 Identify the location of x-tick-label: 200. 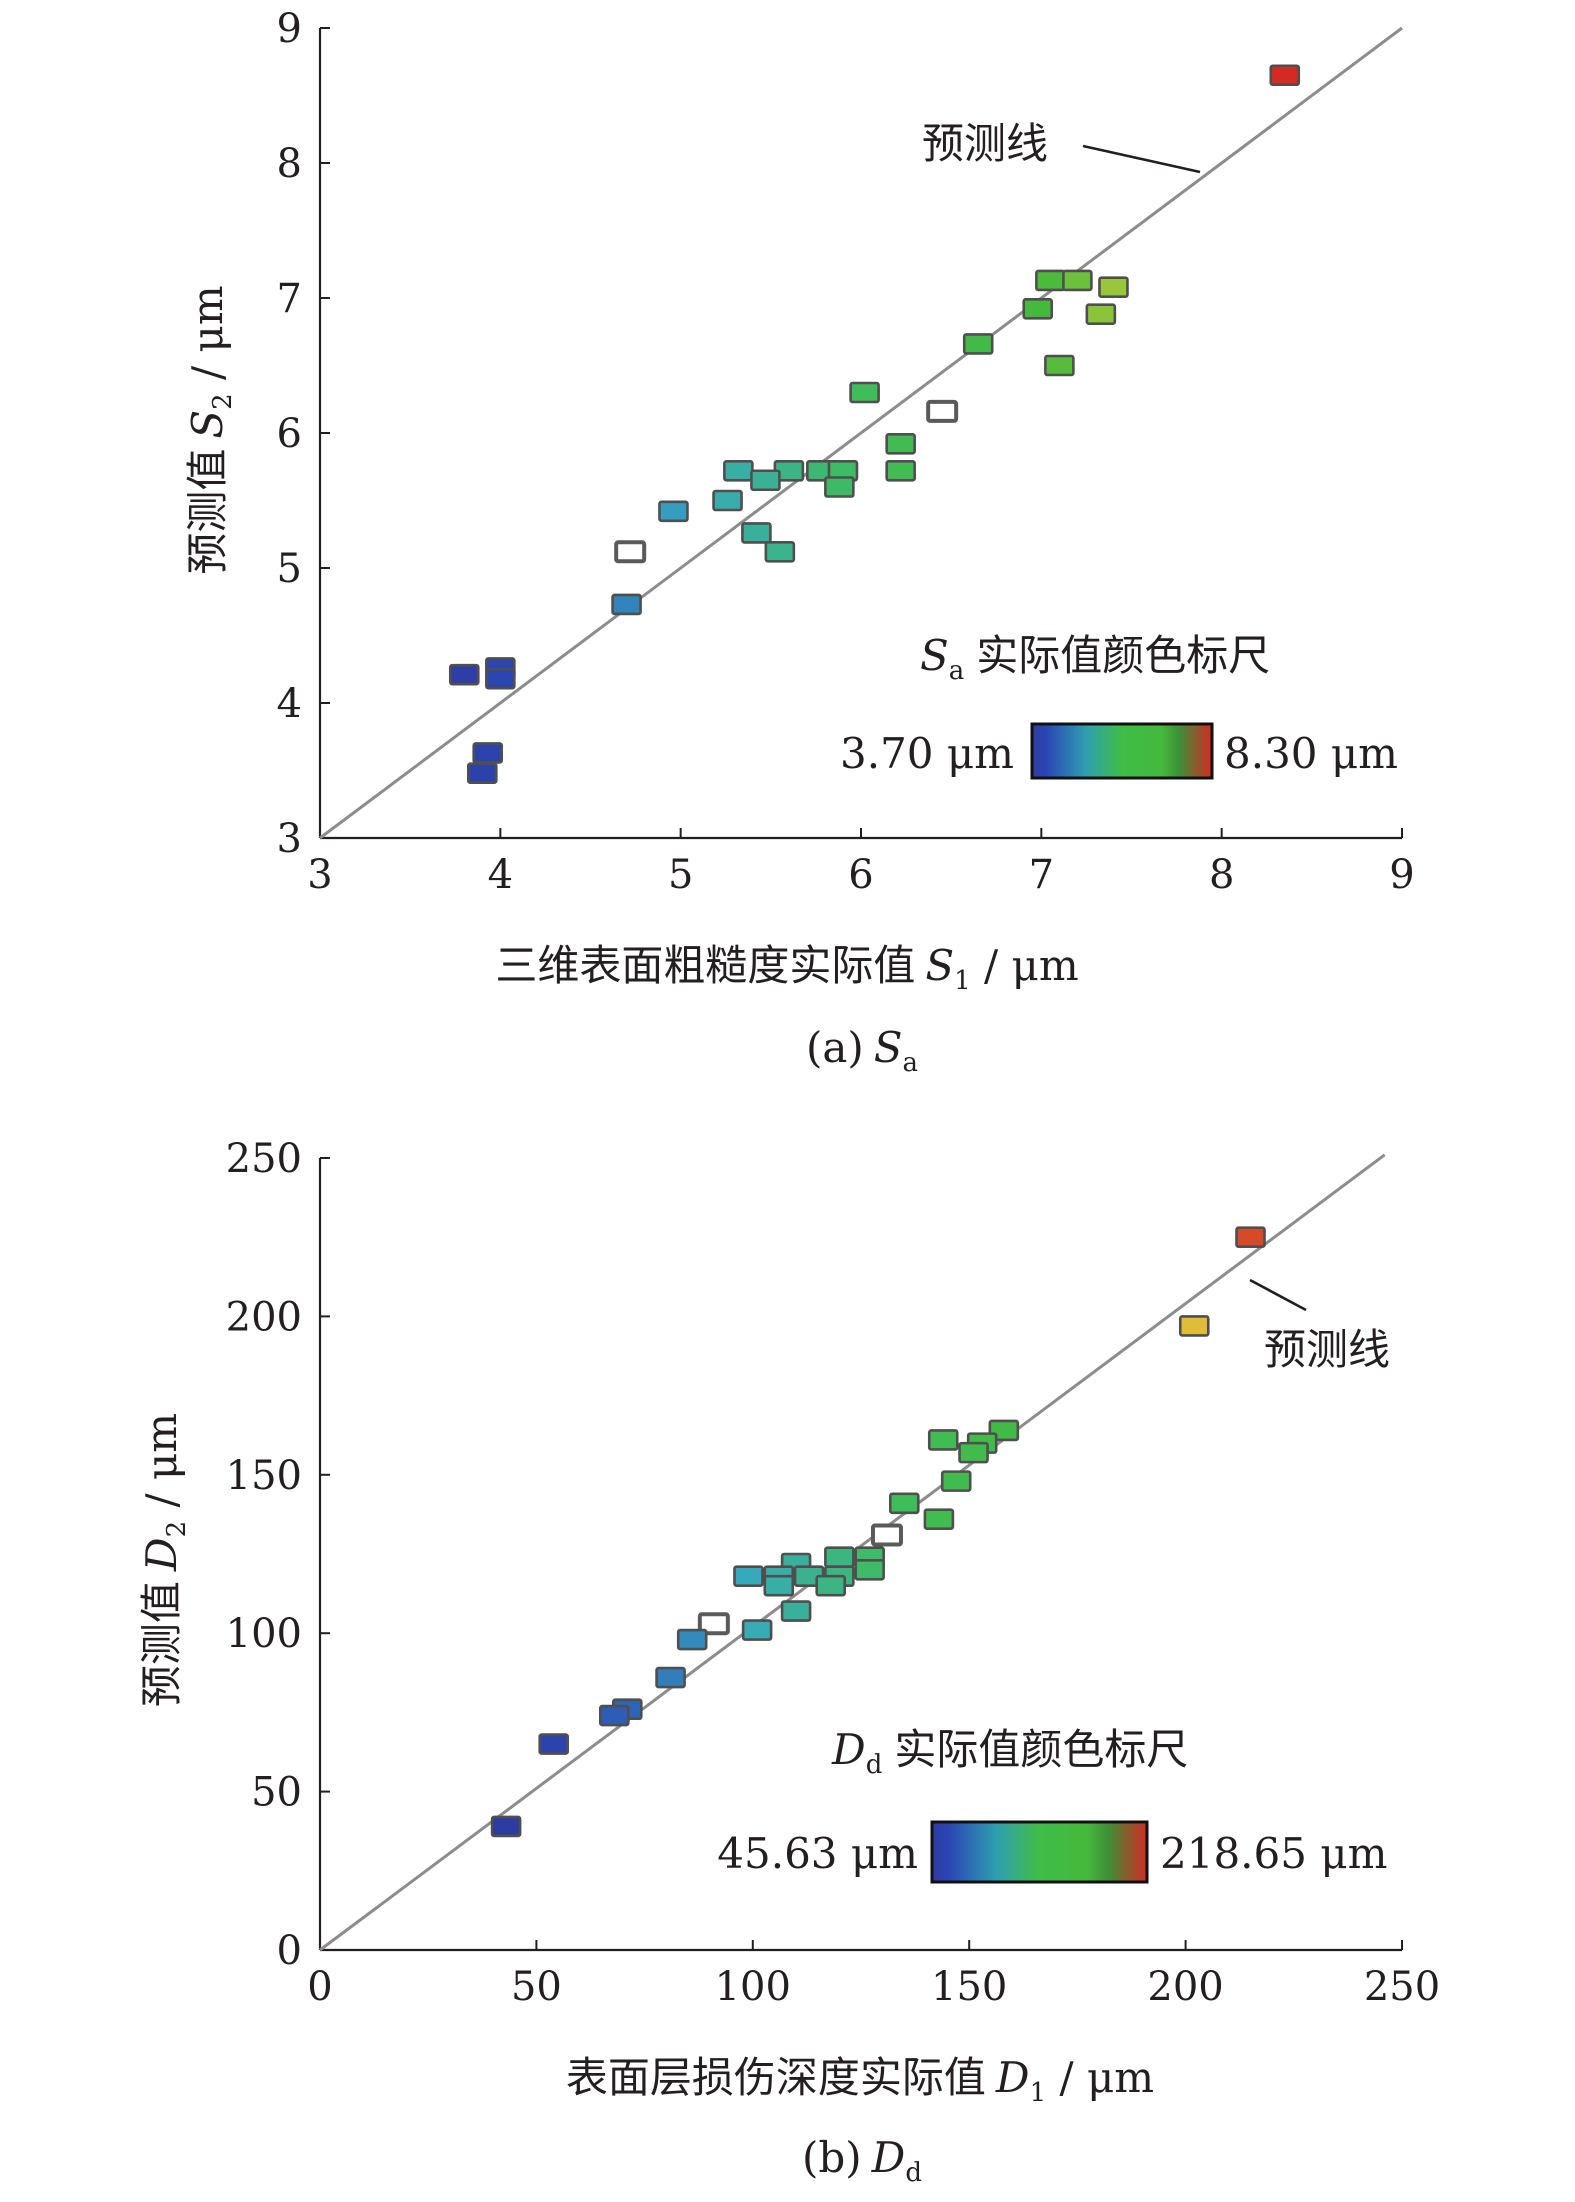
(1185, 1987).